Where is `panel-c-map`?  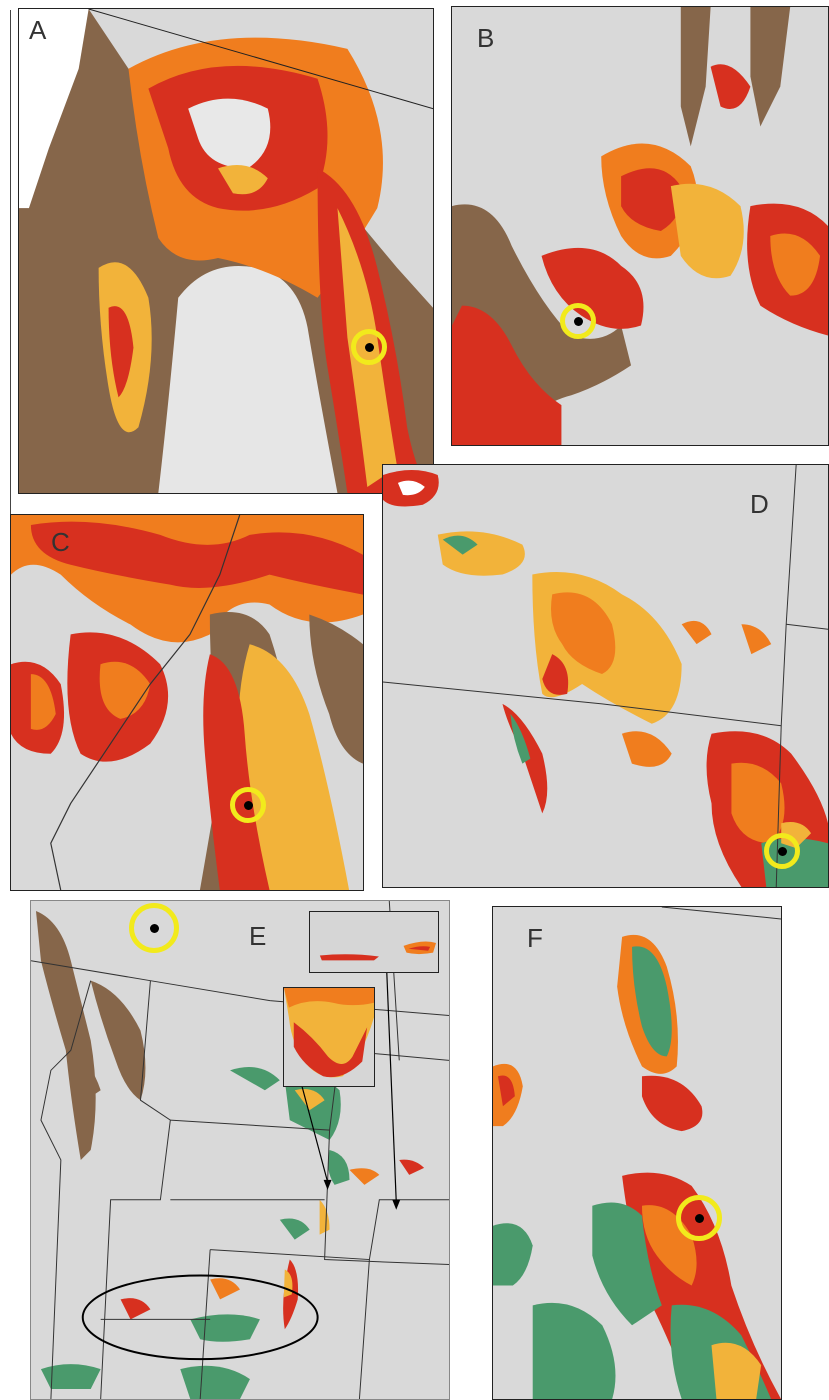
panel-c-map is located at coordinates (187, 702).